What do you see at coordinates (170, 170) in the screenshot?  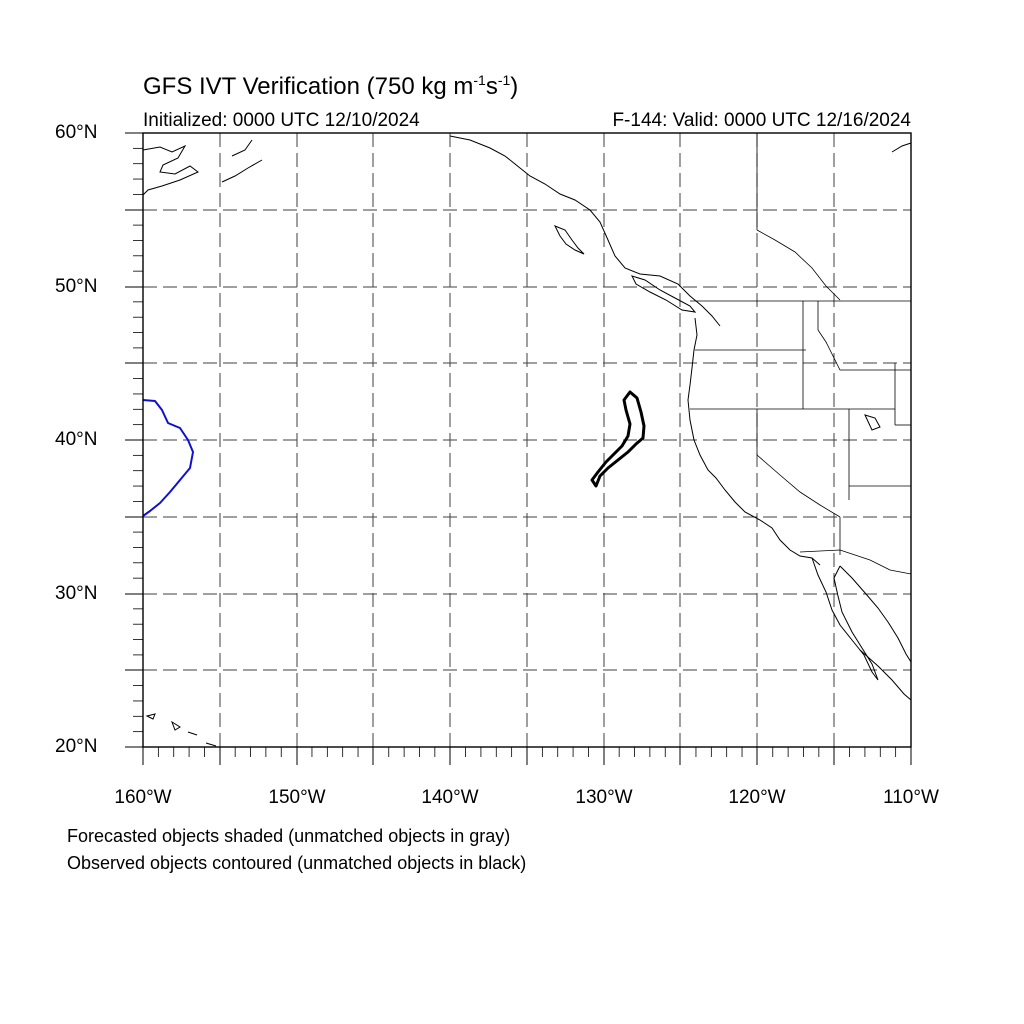 I see `alaska-coast` at bounding box center [170, 170].